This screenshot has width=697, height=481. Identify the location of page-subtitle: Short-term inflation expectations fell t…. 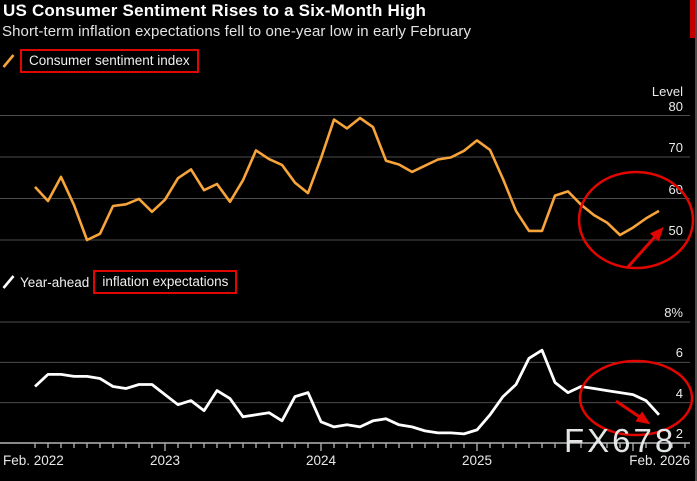
(237, 31).